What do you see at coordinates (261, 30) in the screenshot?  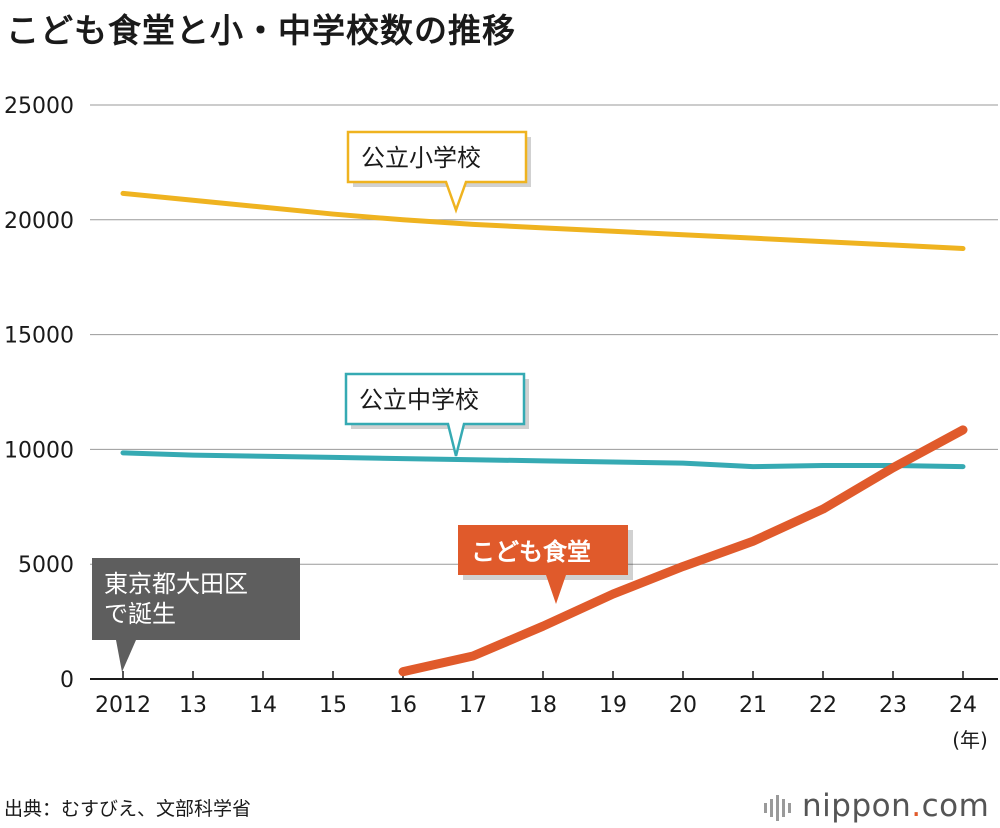 I see `page-title: こども食堂と小・中学校数の推移` at bounding box center [261, 30].